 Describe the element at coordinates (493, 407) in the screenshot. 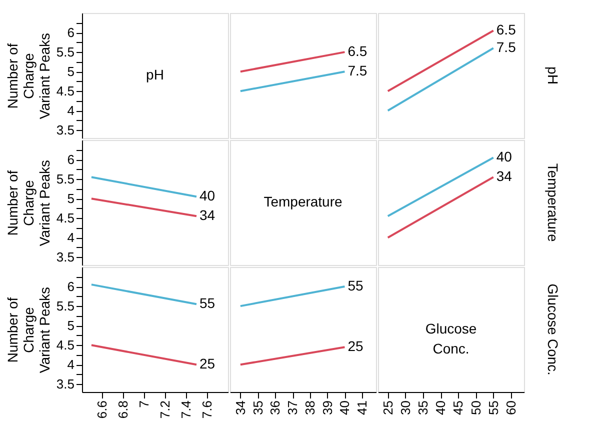

I see `x-tick-label: 55` at that location.